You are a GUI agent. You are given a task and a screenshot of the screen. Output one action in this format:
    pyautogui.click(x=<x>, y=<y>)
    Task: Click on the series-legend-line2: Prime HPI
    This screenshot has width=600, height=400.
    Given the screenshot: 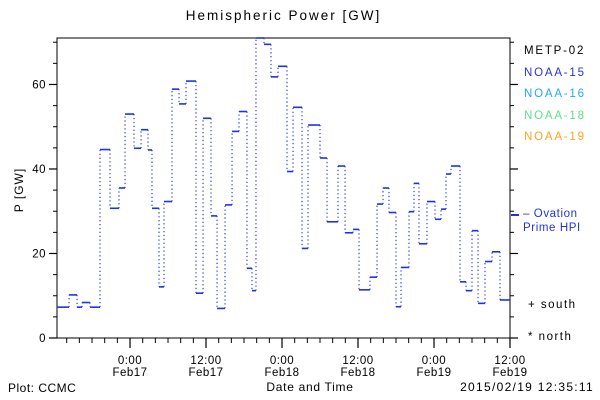 What is the action you would take?
    pyautogui.click(x=552, y=228)
    